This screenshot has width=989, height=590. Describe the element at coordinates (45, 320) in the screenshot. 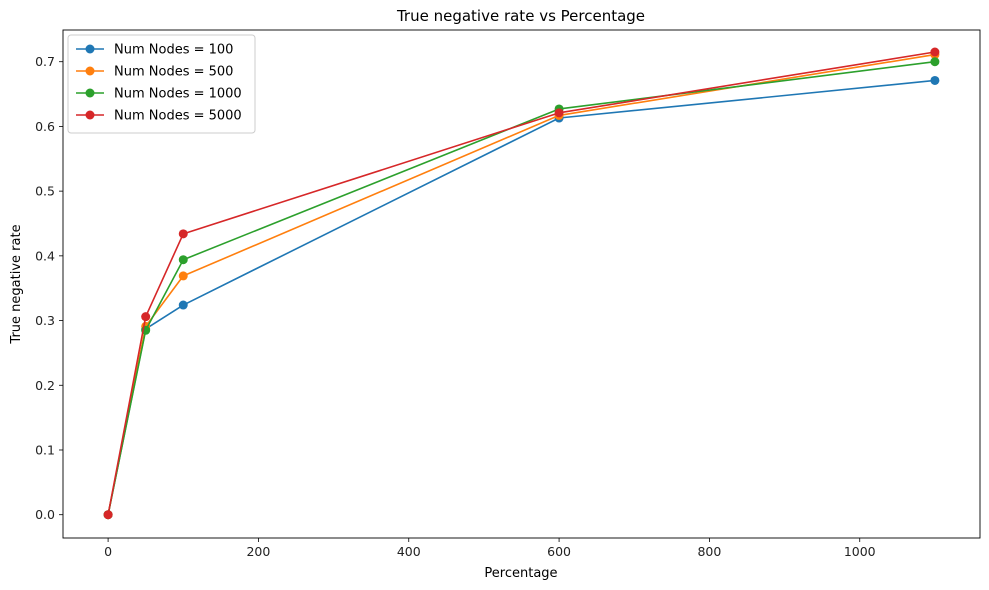

I see `y-tick-label: 0.3` at that location.